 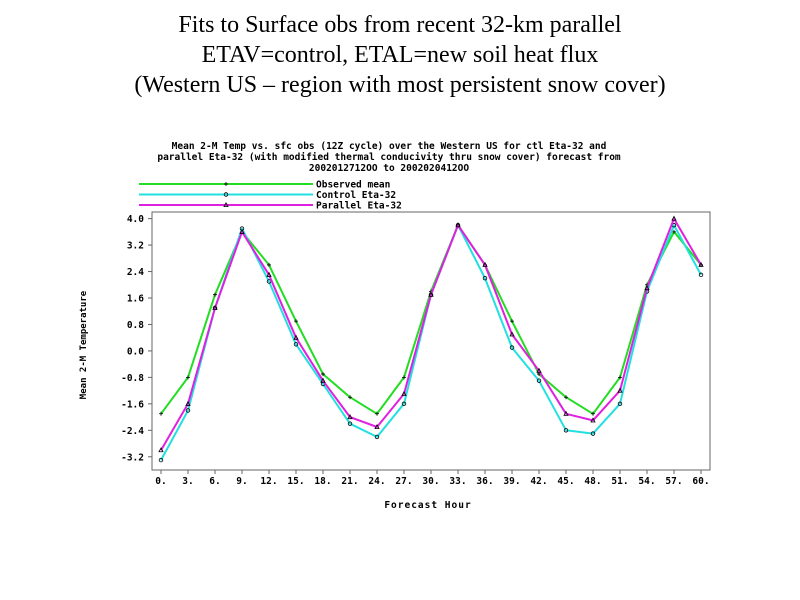 What do you see at coordinates (241, 481) in the screenshot?
I see `x-tick-label: 9.` at bounding box center [241, 481].